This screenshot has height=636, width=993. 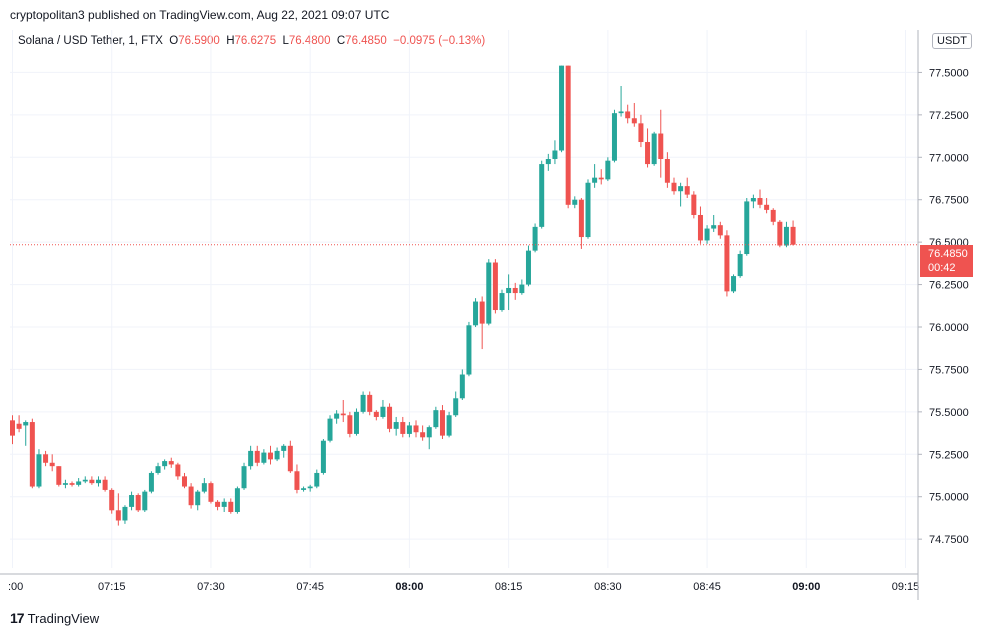 What do you see at coordinates (949, 455) in the screenshot?
I see `y-tick-label: 75.2500` at bounding box center [949, 455].